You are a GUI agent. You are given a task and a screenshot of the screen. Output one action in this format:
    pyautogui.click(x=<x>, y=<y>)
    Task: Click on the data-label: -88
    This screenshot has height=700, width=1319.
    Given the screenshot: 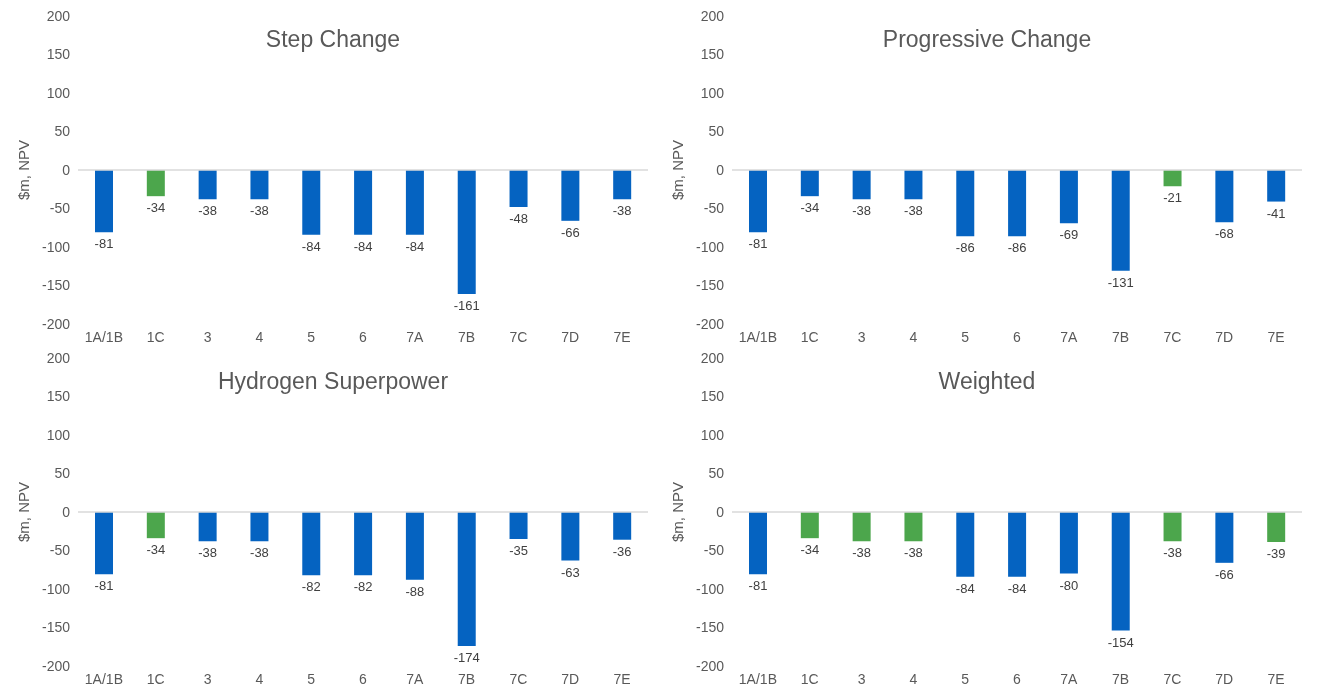 What is the action you would take?
    pyautogui.click(x=415, y=591)
    